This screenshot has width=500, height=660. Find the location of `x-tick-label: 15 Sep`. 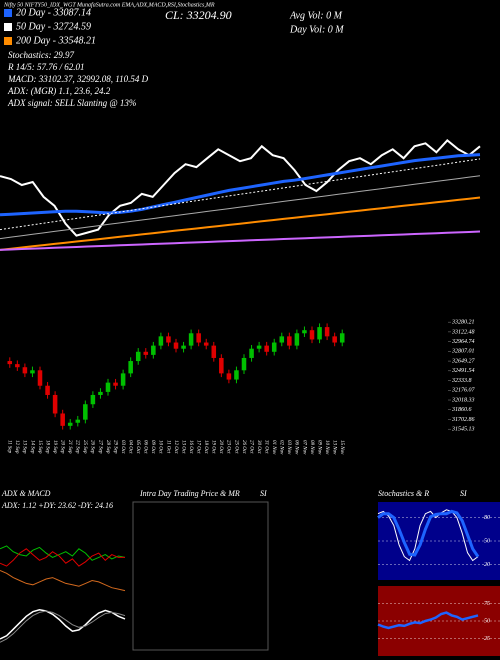

x-tick-label: 15 Sep is located at coordinates (39, 447).